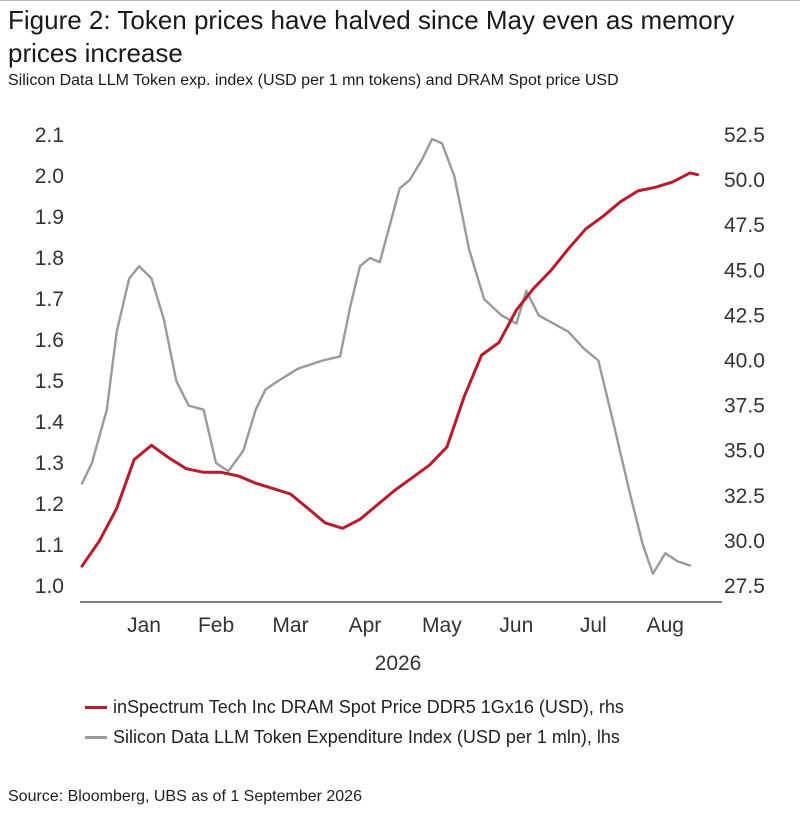  I want to click on legend-swatch-token-index, so click(96, 737).